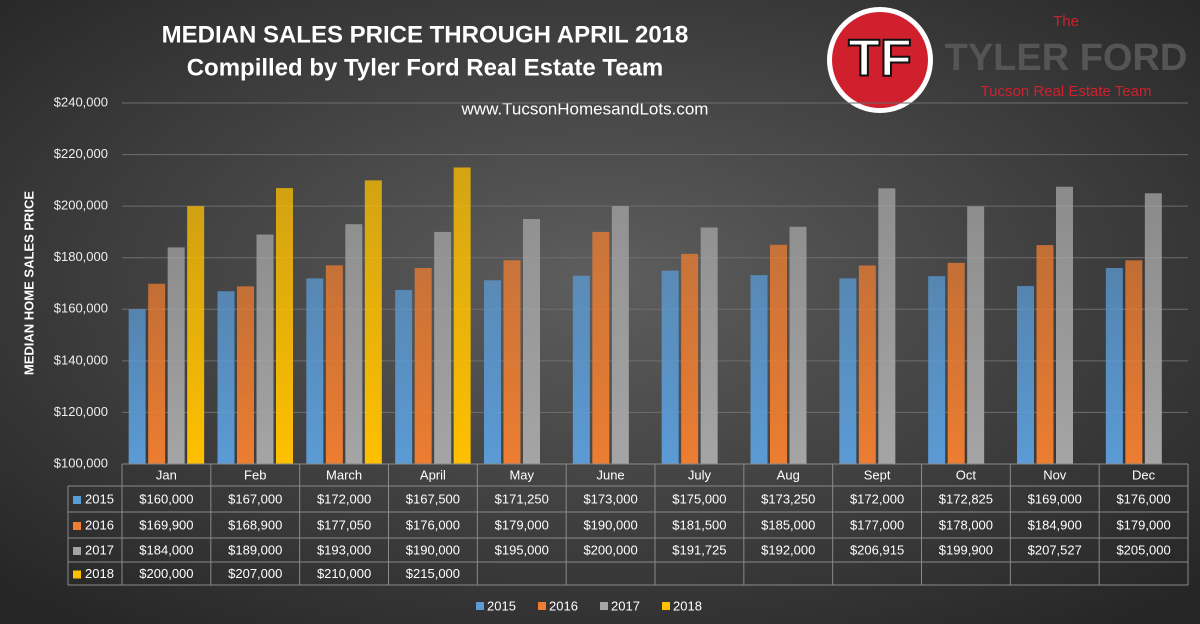 Image resolution: width=1200 pixels, height=624 pixels. I want to click on y-tick-label: $180,000, so click(81, 256).